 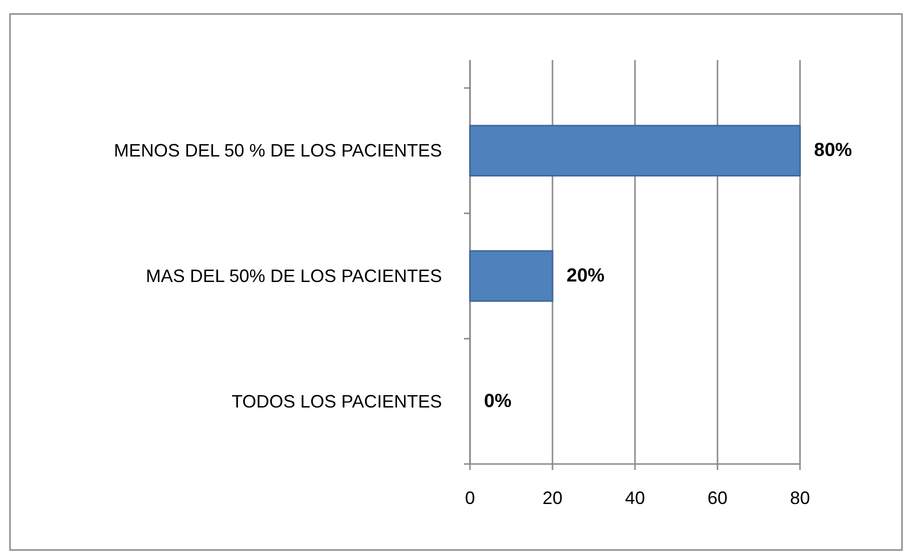 What do you see at coordinates (278, 150) in the screenshot?
I see `y-tick-label: MENOS DEL 50 % DE LOS PACIENTES` at bounding box center [278, 150].